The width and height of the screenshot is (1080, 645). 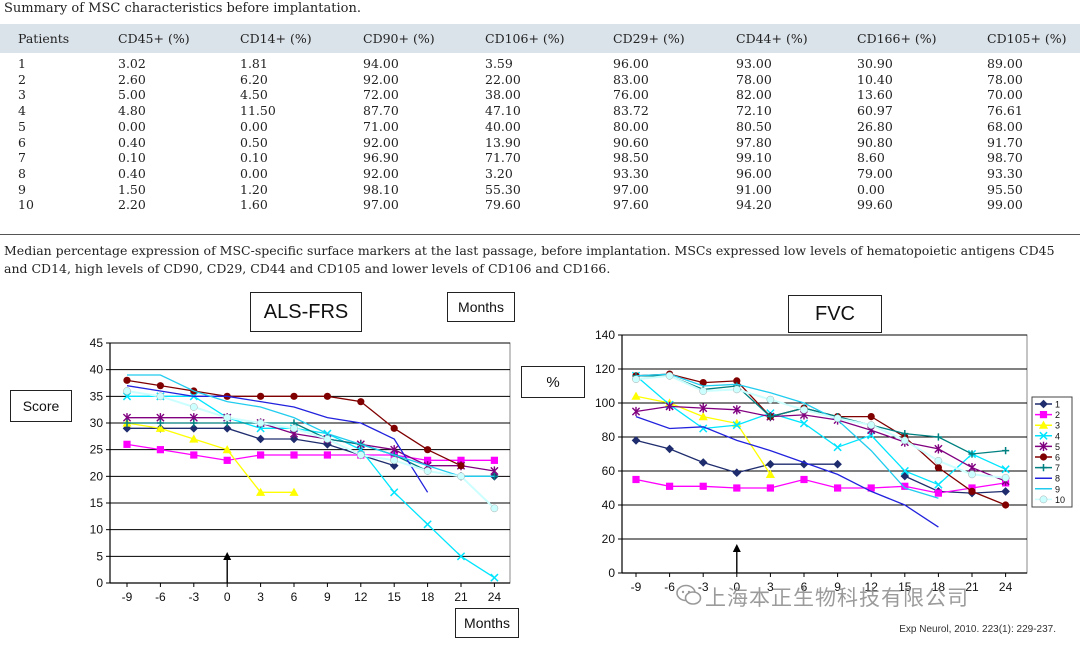 I want to click on x-tick-label: 6, so click(x=804, y=587).